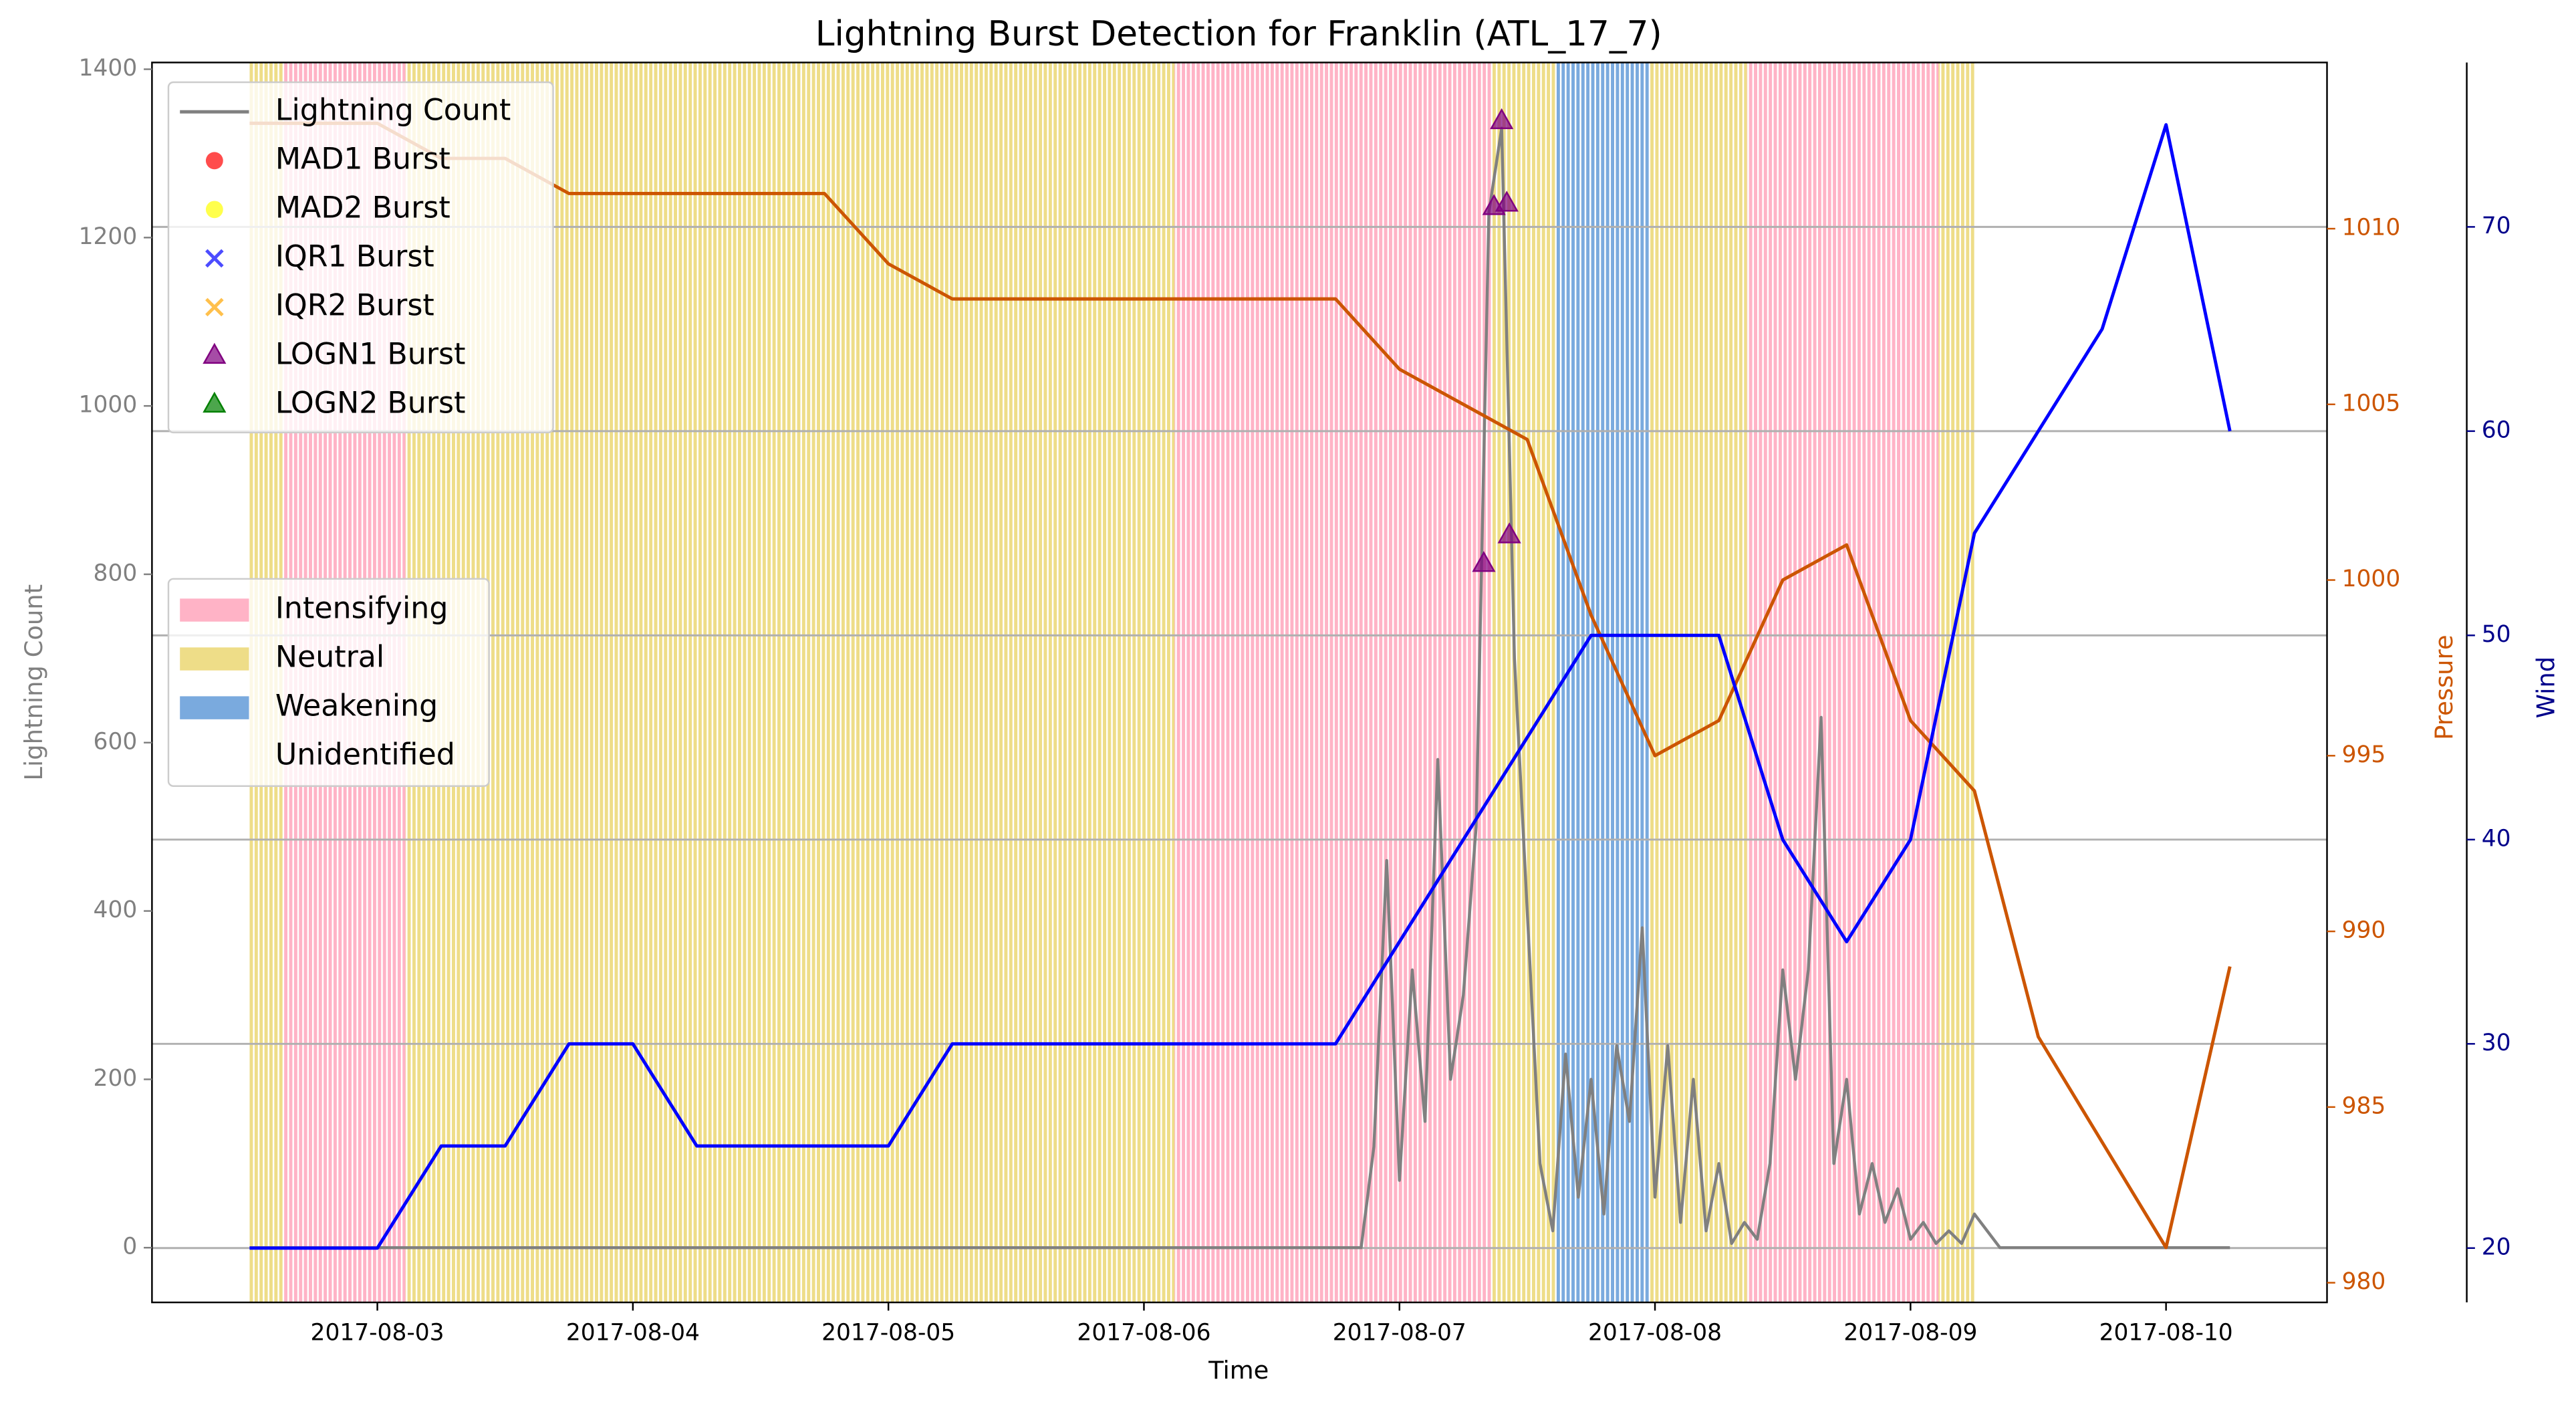  What do you see at coordinates (109, 405) in the screenshot?
I see `y-tick-label: 1000` at bounding box center [109, 405].